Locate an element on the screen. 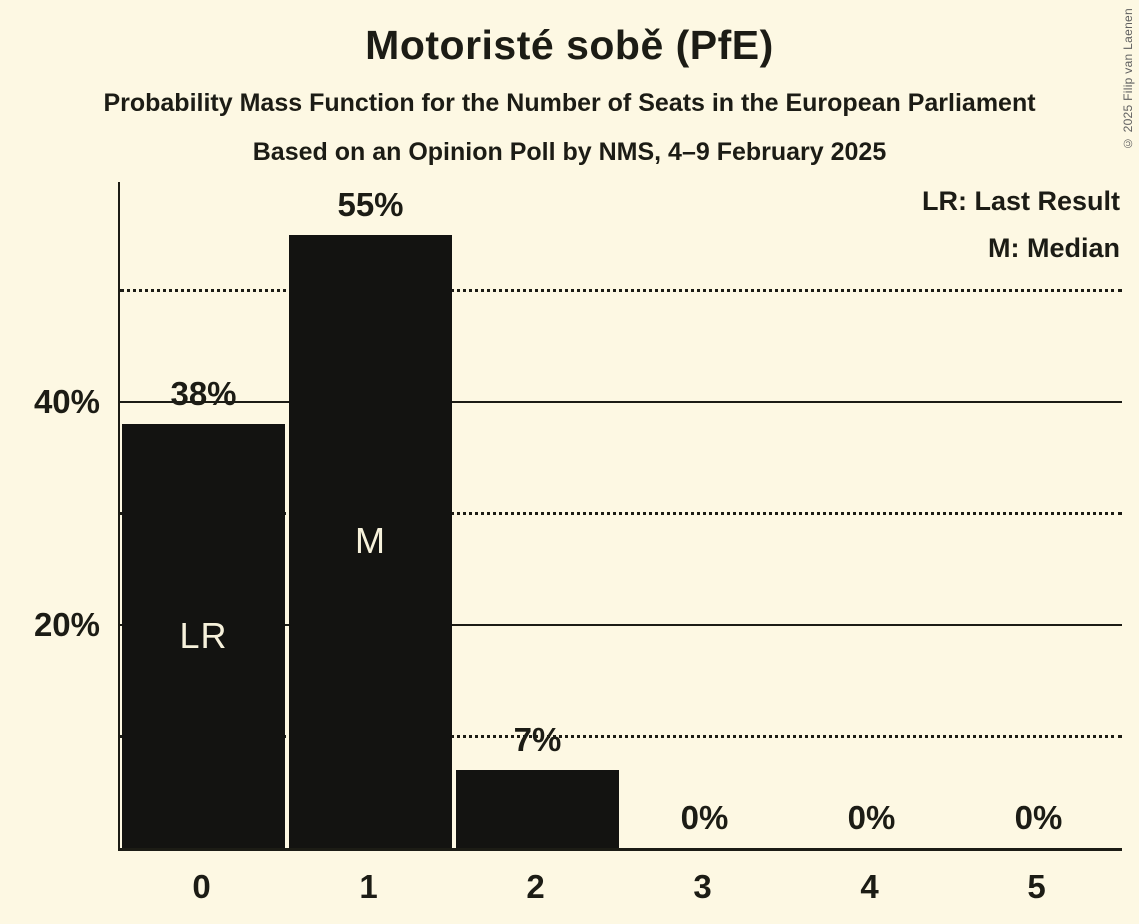 This screenshot has height=924, width=1139. bar-value-label-0: 38% is located at coordinates (203, 394).